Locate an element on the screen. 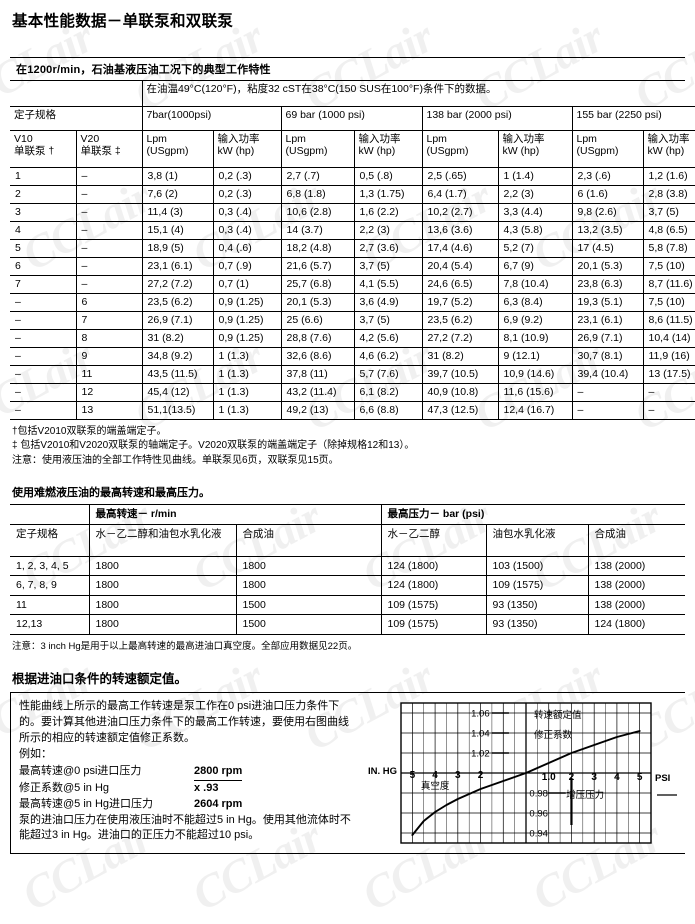  v10-line1: V10 is located at coordinates (23, 138).